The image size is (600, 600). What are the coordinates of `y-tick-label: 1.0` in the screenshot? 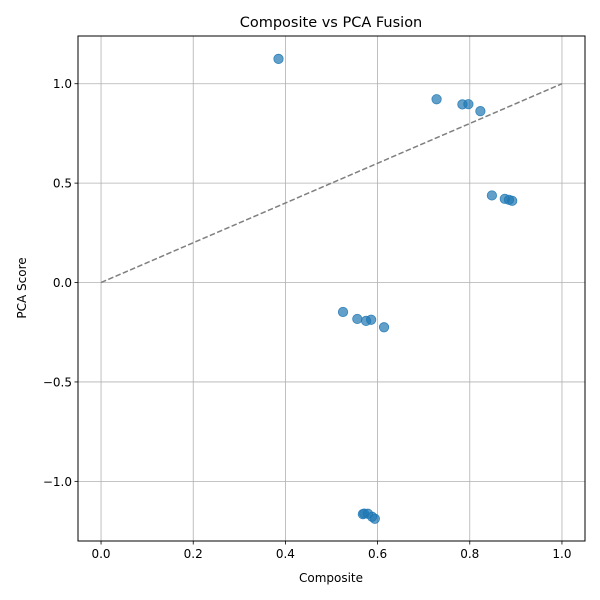 It's located at (62, 84).